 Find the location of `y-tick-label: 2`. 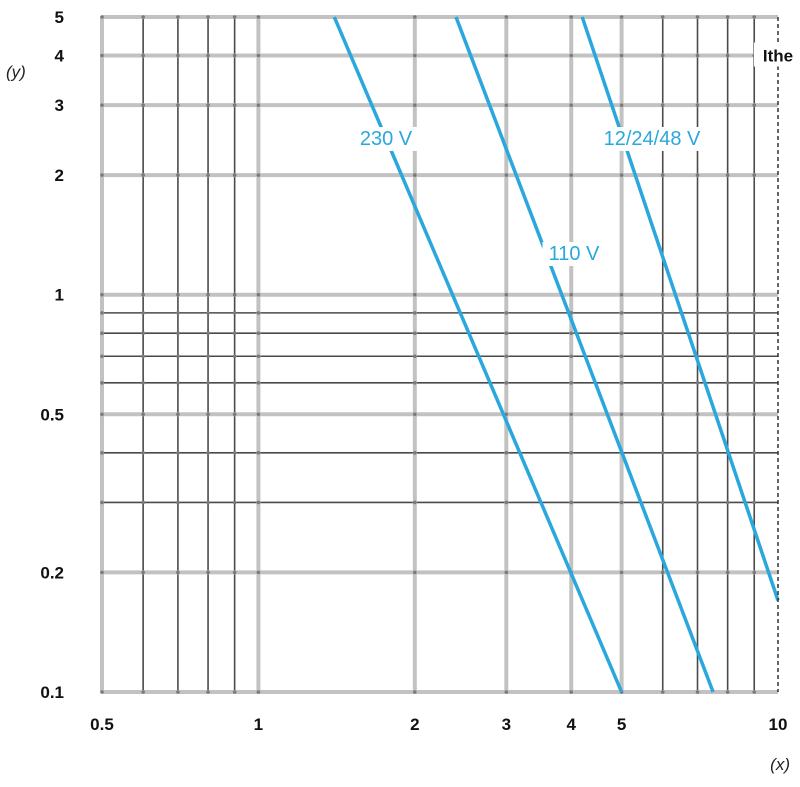

y-tick-label: 2 is located at coordinates (59, 175).